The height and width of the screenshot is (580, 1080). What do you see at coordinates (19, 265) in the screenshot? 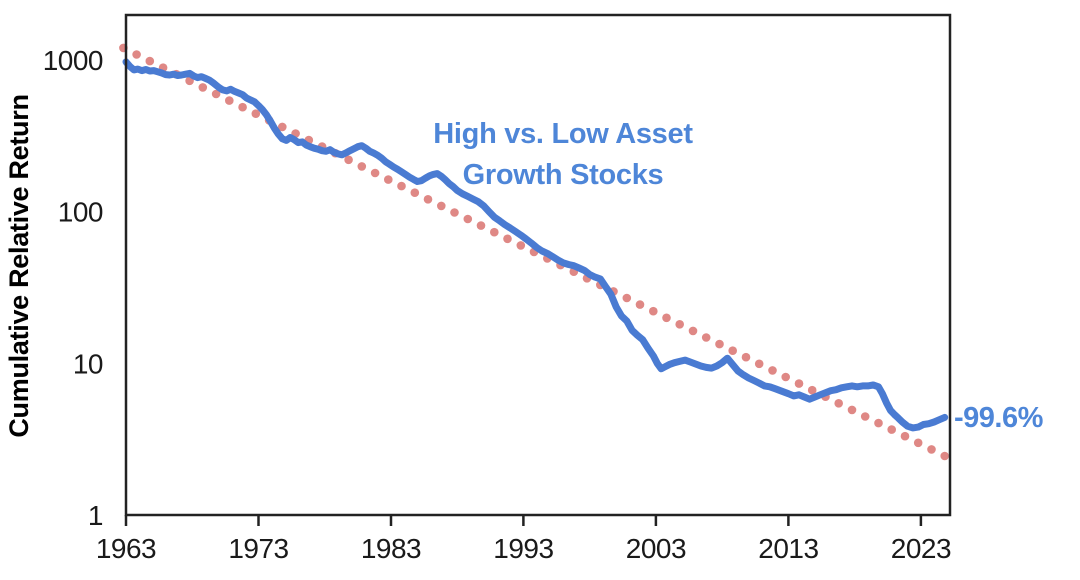
I see `y-axis-title: Cumulative Relative Return` at bounding box center [19, 265].